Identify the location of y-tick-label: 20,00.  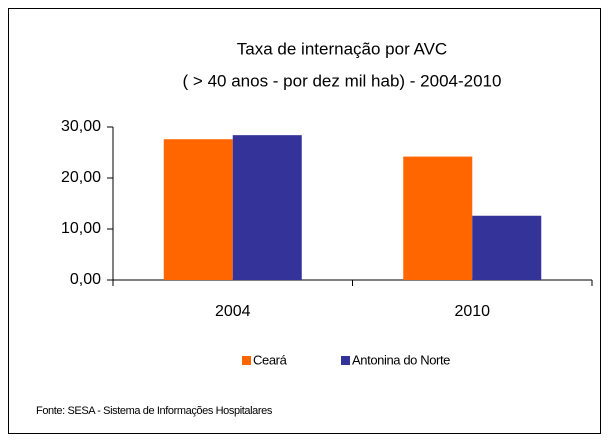
(81, 177).